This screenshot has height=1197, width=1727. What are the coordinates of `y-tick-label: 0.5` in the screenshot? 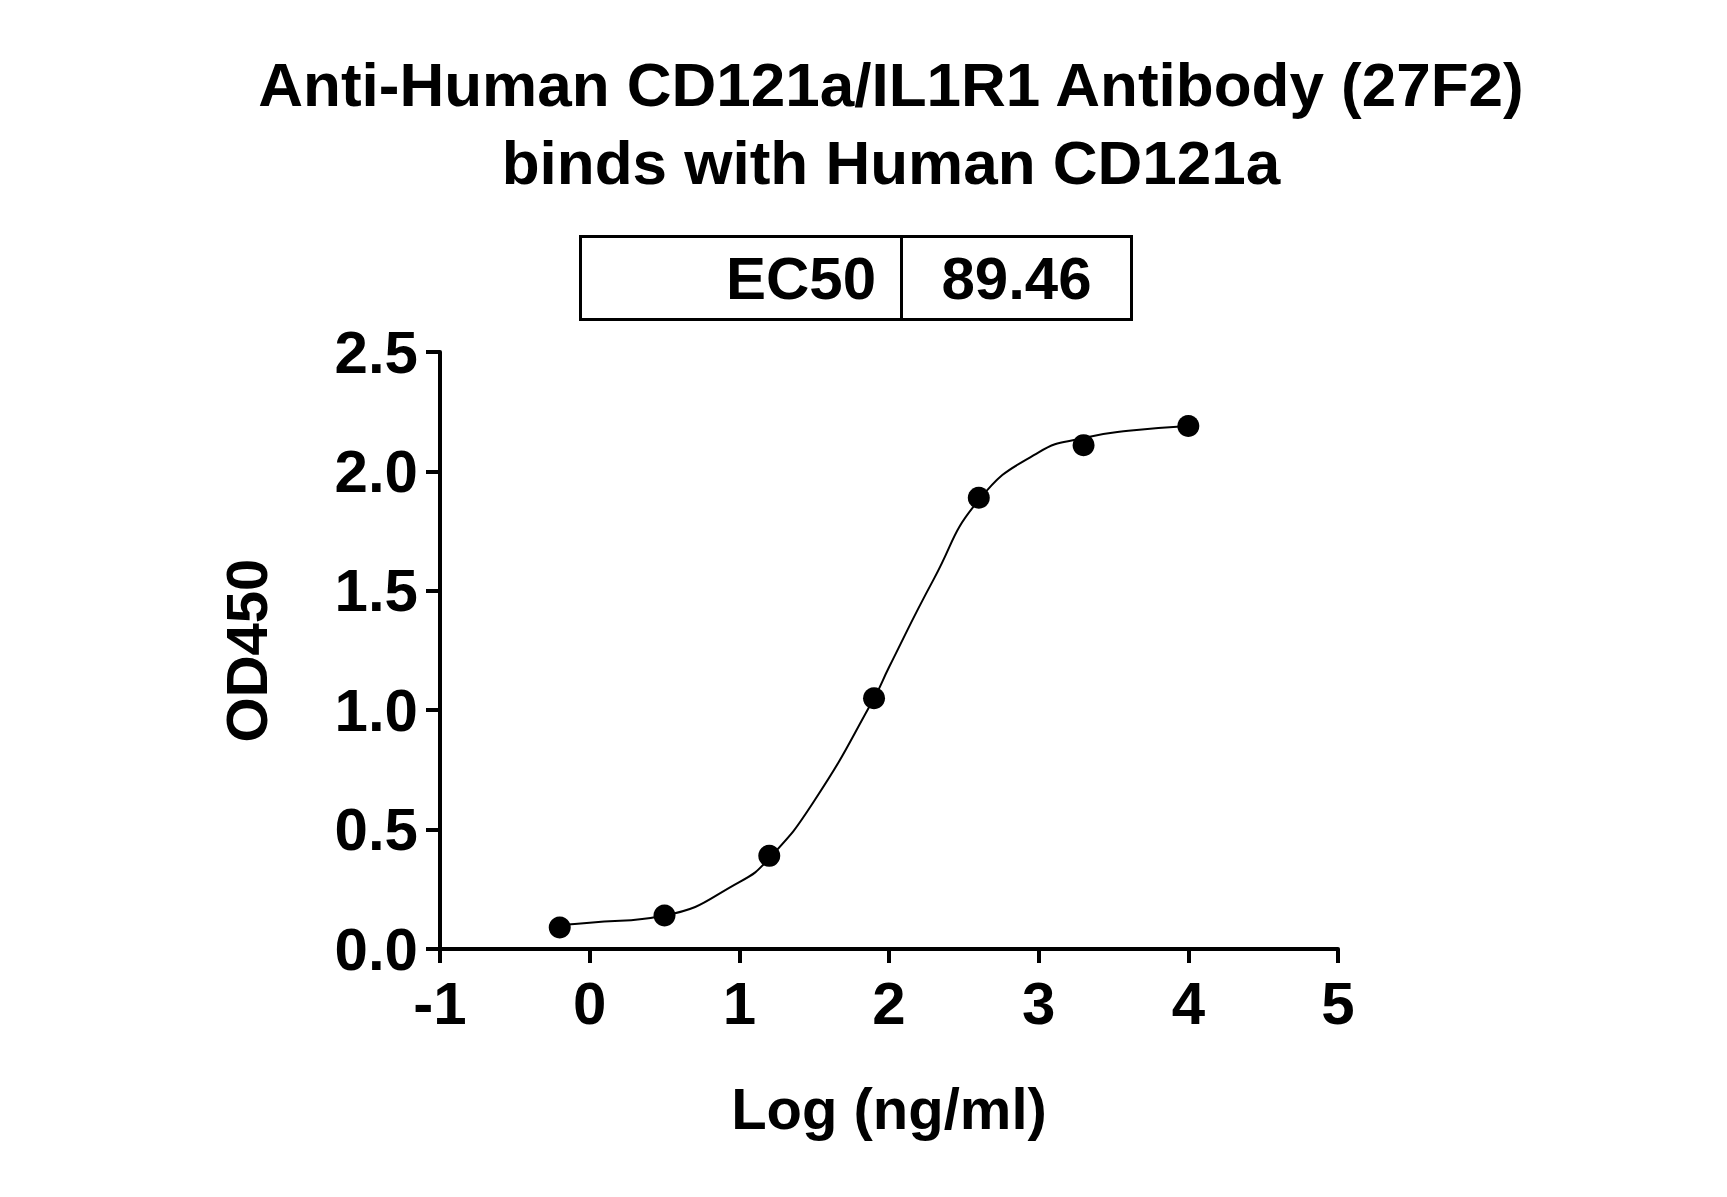 It's located at (376, 830).